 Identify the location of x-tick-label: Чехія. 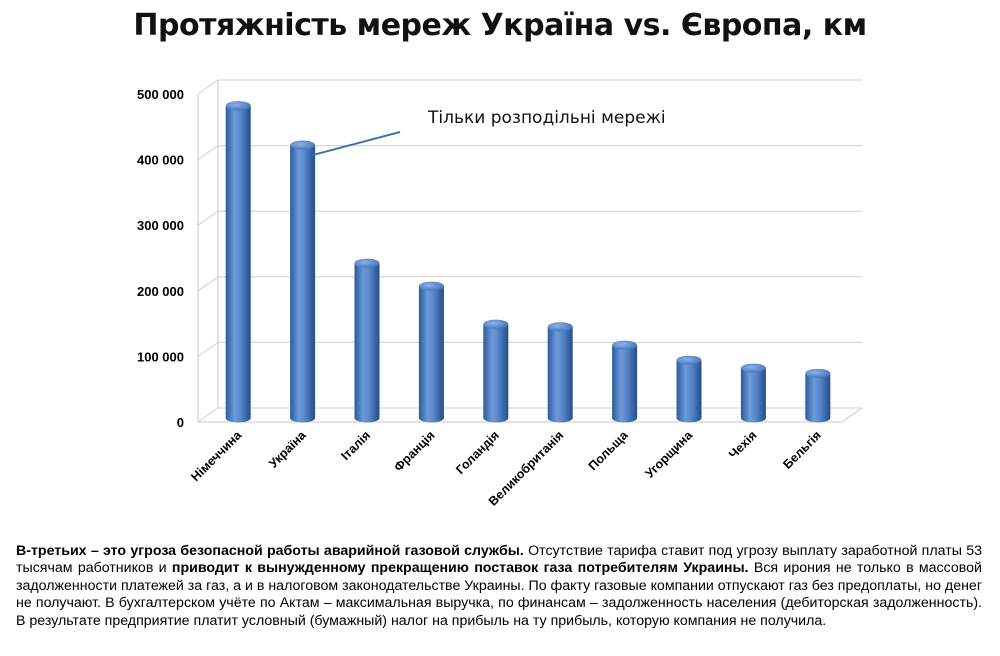
(742, 444).